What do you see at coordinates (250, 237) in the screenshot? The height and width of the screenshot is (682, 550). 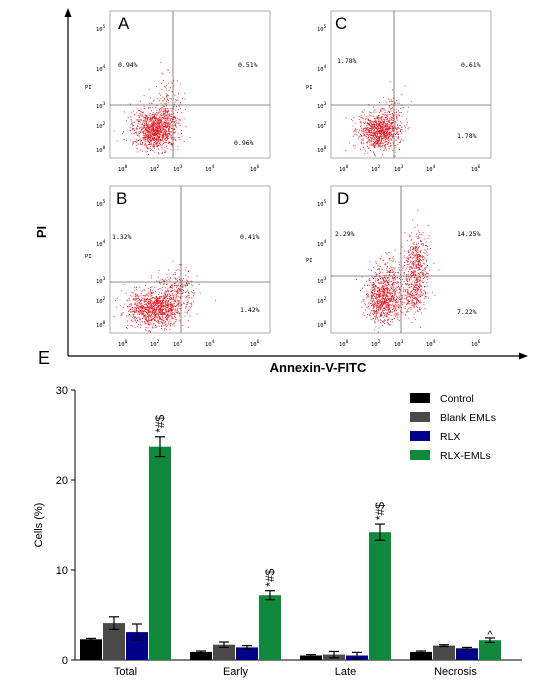 I see `quadrant-upper-right: 0.41%` at bounding box center [250, 237].